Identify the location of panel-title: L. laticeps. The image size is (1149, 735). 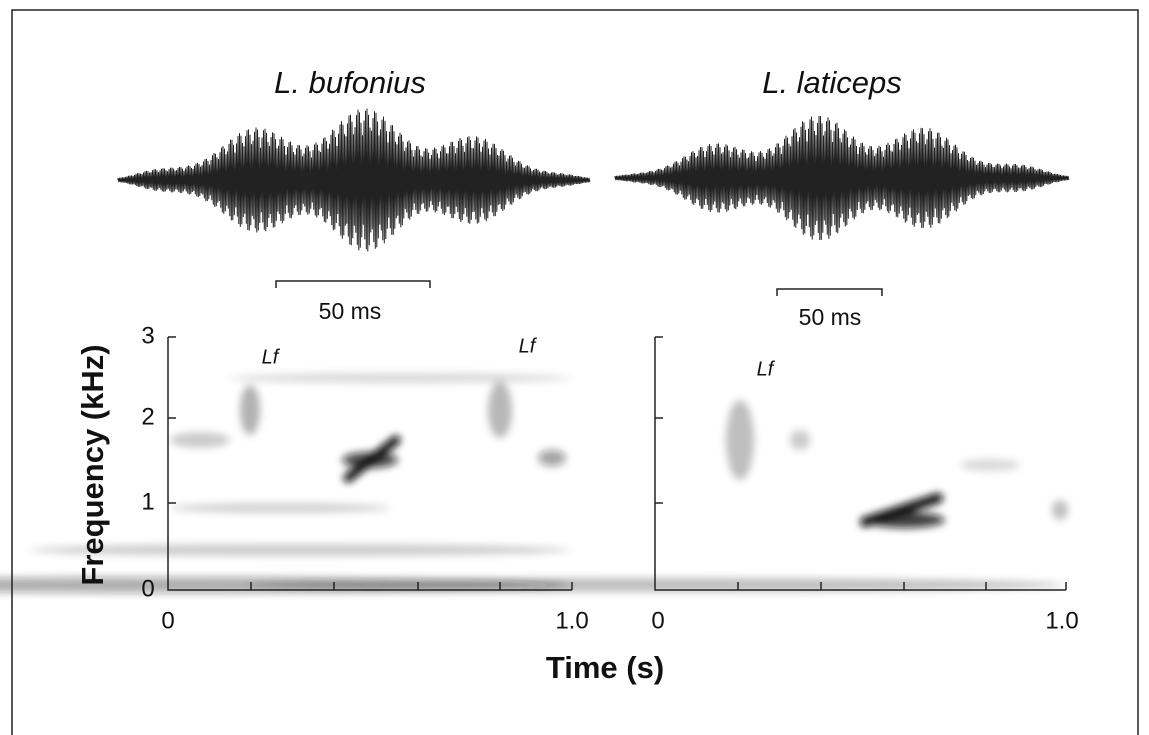
(832, 82).